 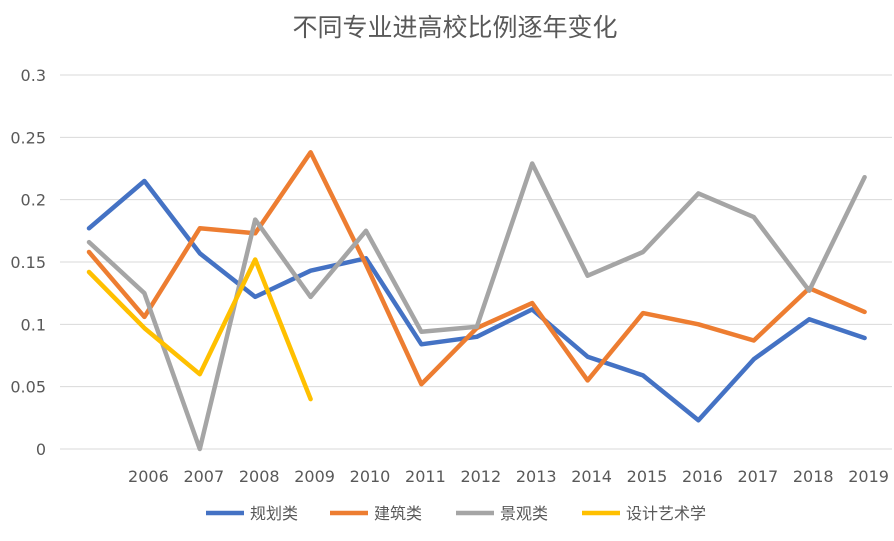 I want to click on legend-label: 建筑类, so click(x=398, y=513).